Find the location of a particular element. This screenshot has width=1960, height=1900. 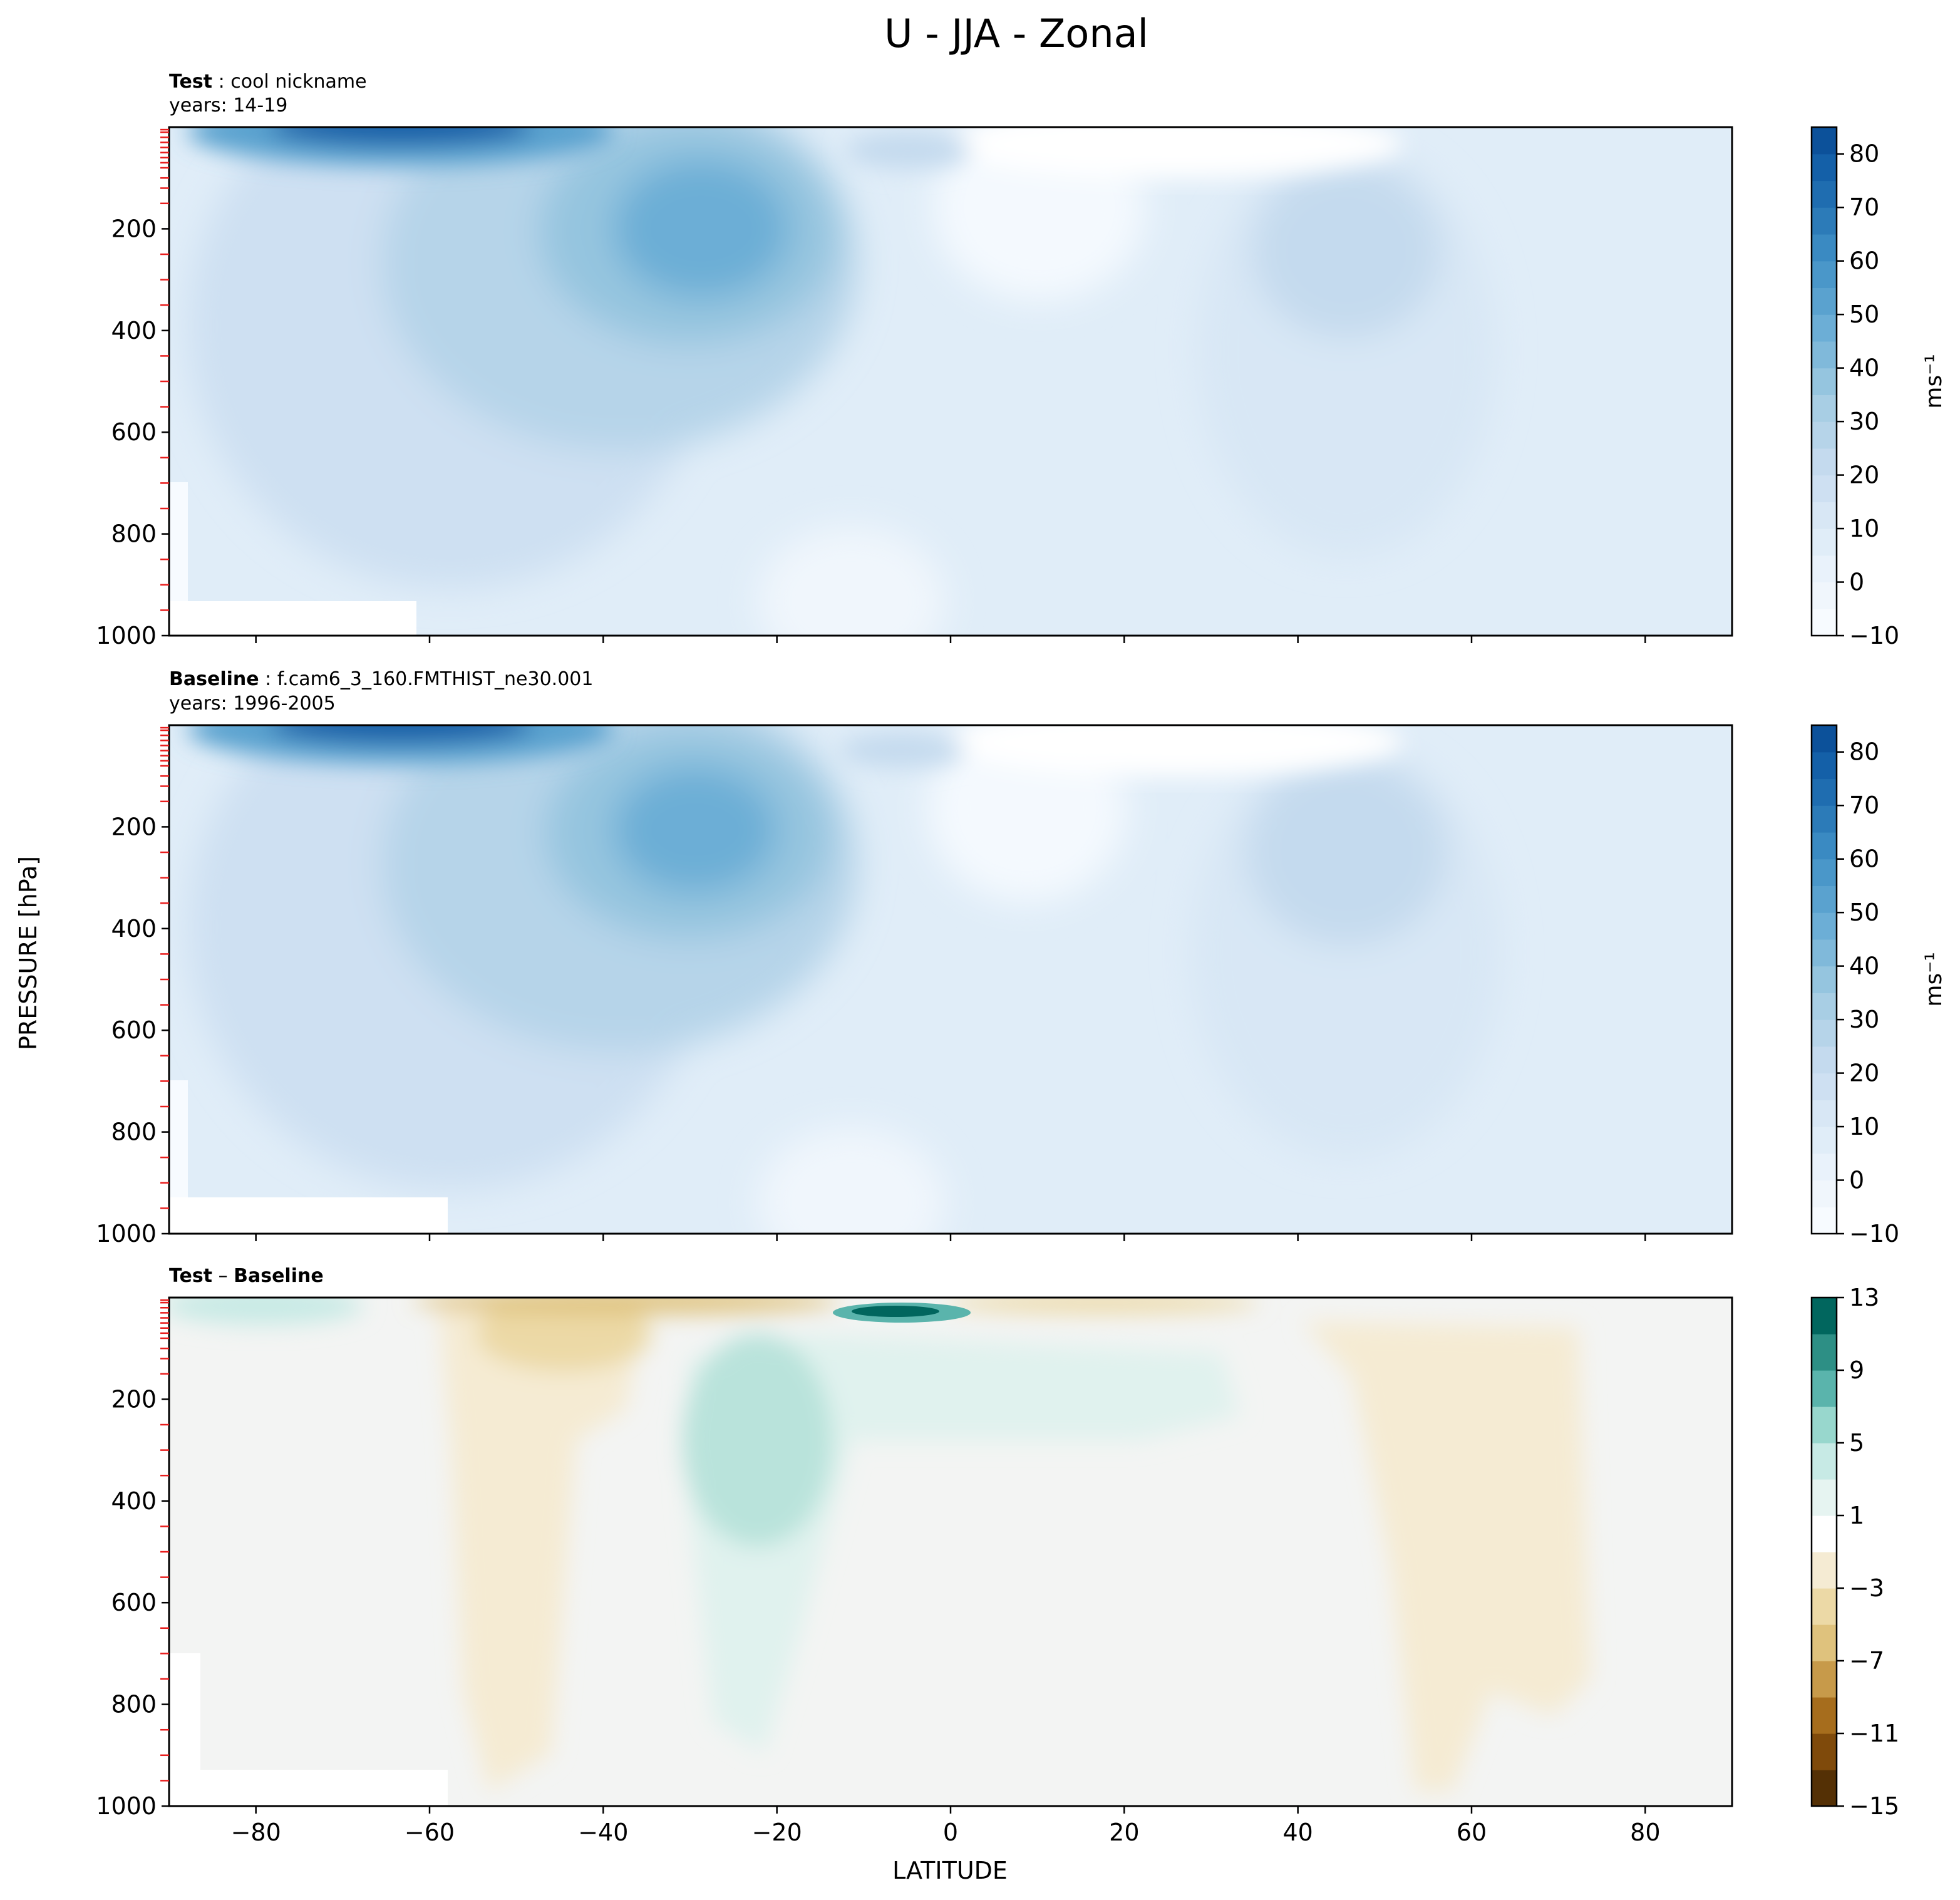

panel-baseline-label-text: f.cam6_3_160.FMTHIST_ne30.001 is located at coordinates (435, 679).